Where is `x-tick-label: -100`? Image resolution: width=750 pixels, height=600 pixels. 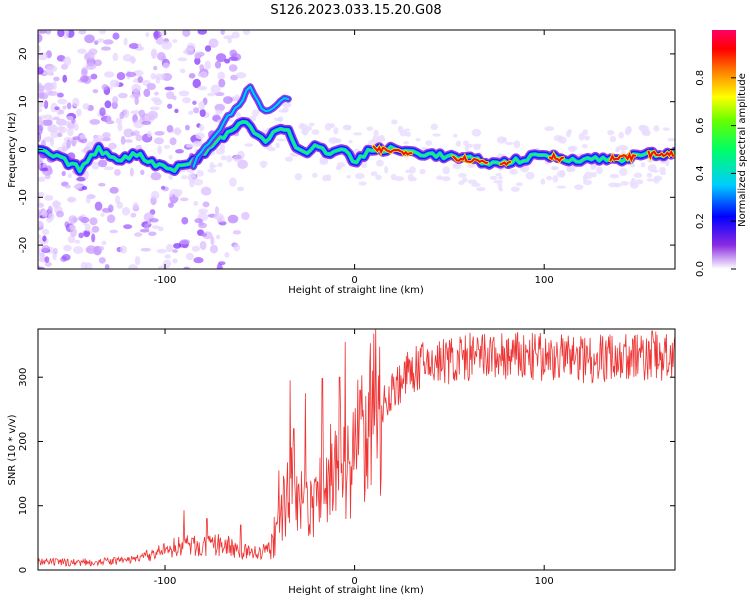
x-tick-label: -100 is located at coordinates (165, 581).